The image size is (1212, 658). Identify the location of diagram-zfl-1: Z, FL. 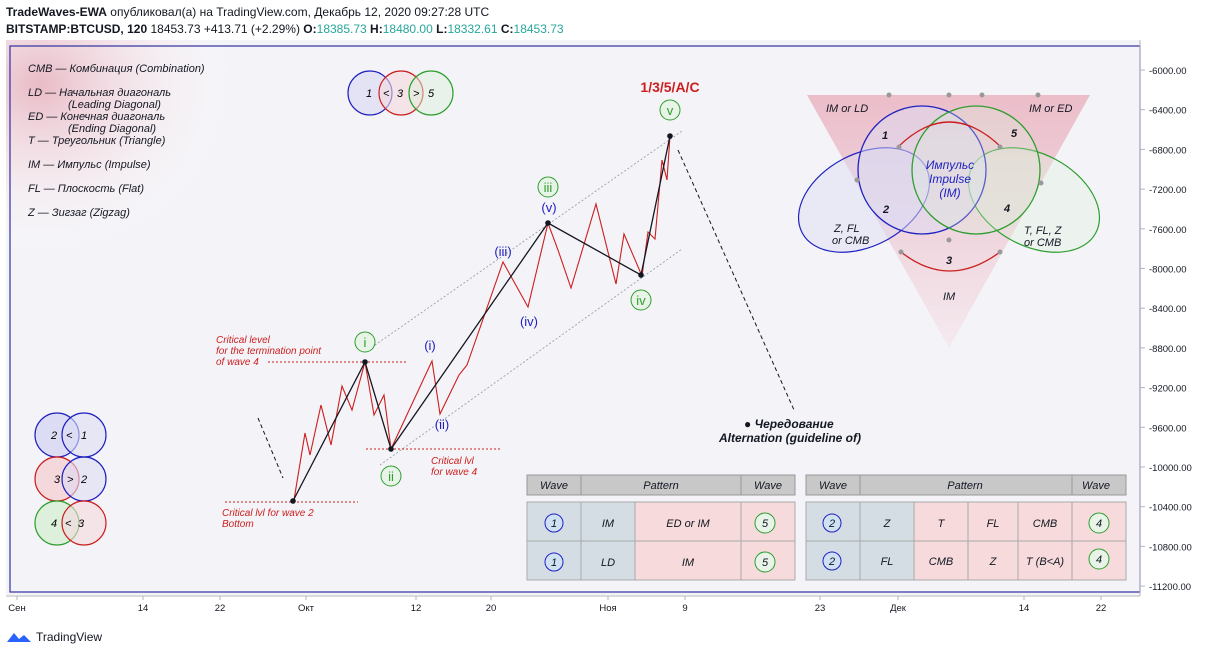
(846, 229).